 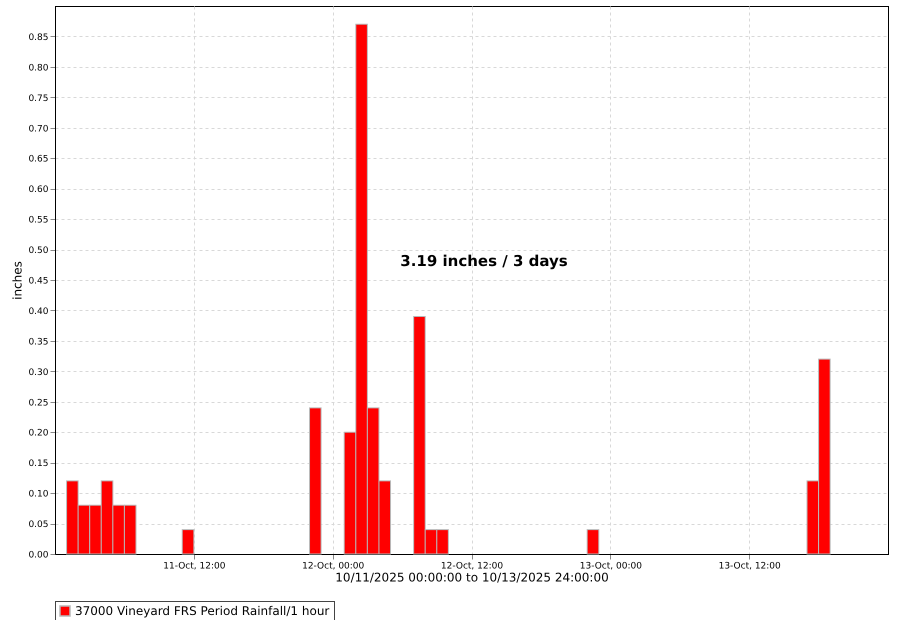 What do you see at coordinates (38, 281) in the screenshot?
I see `y-tick-label: 0.45` at bounding box center [38, 281].